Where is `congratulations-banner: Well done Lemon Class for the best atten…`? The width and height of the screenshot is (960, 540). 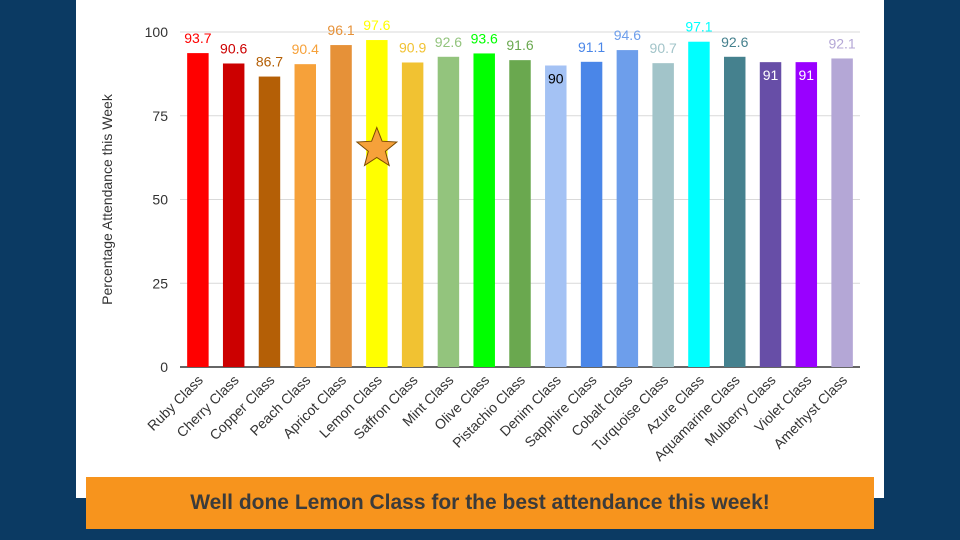
congratulations-banner: Well done Lemon Class for the best atten… is located at coordinates (480, 503).